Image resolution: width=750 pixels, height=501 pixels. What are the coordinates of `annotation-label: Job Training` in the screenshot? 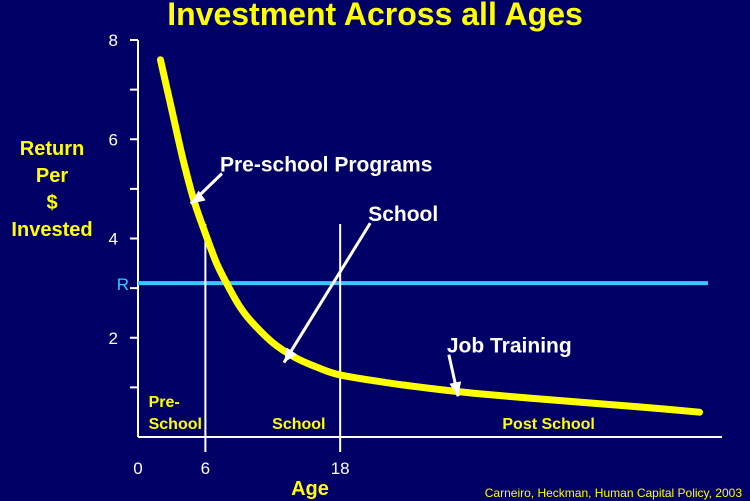 It's located at (509, 346).